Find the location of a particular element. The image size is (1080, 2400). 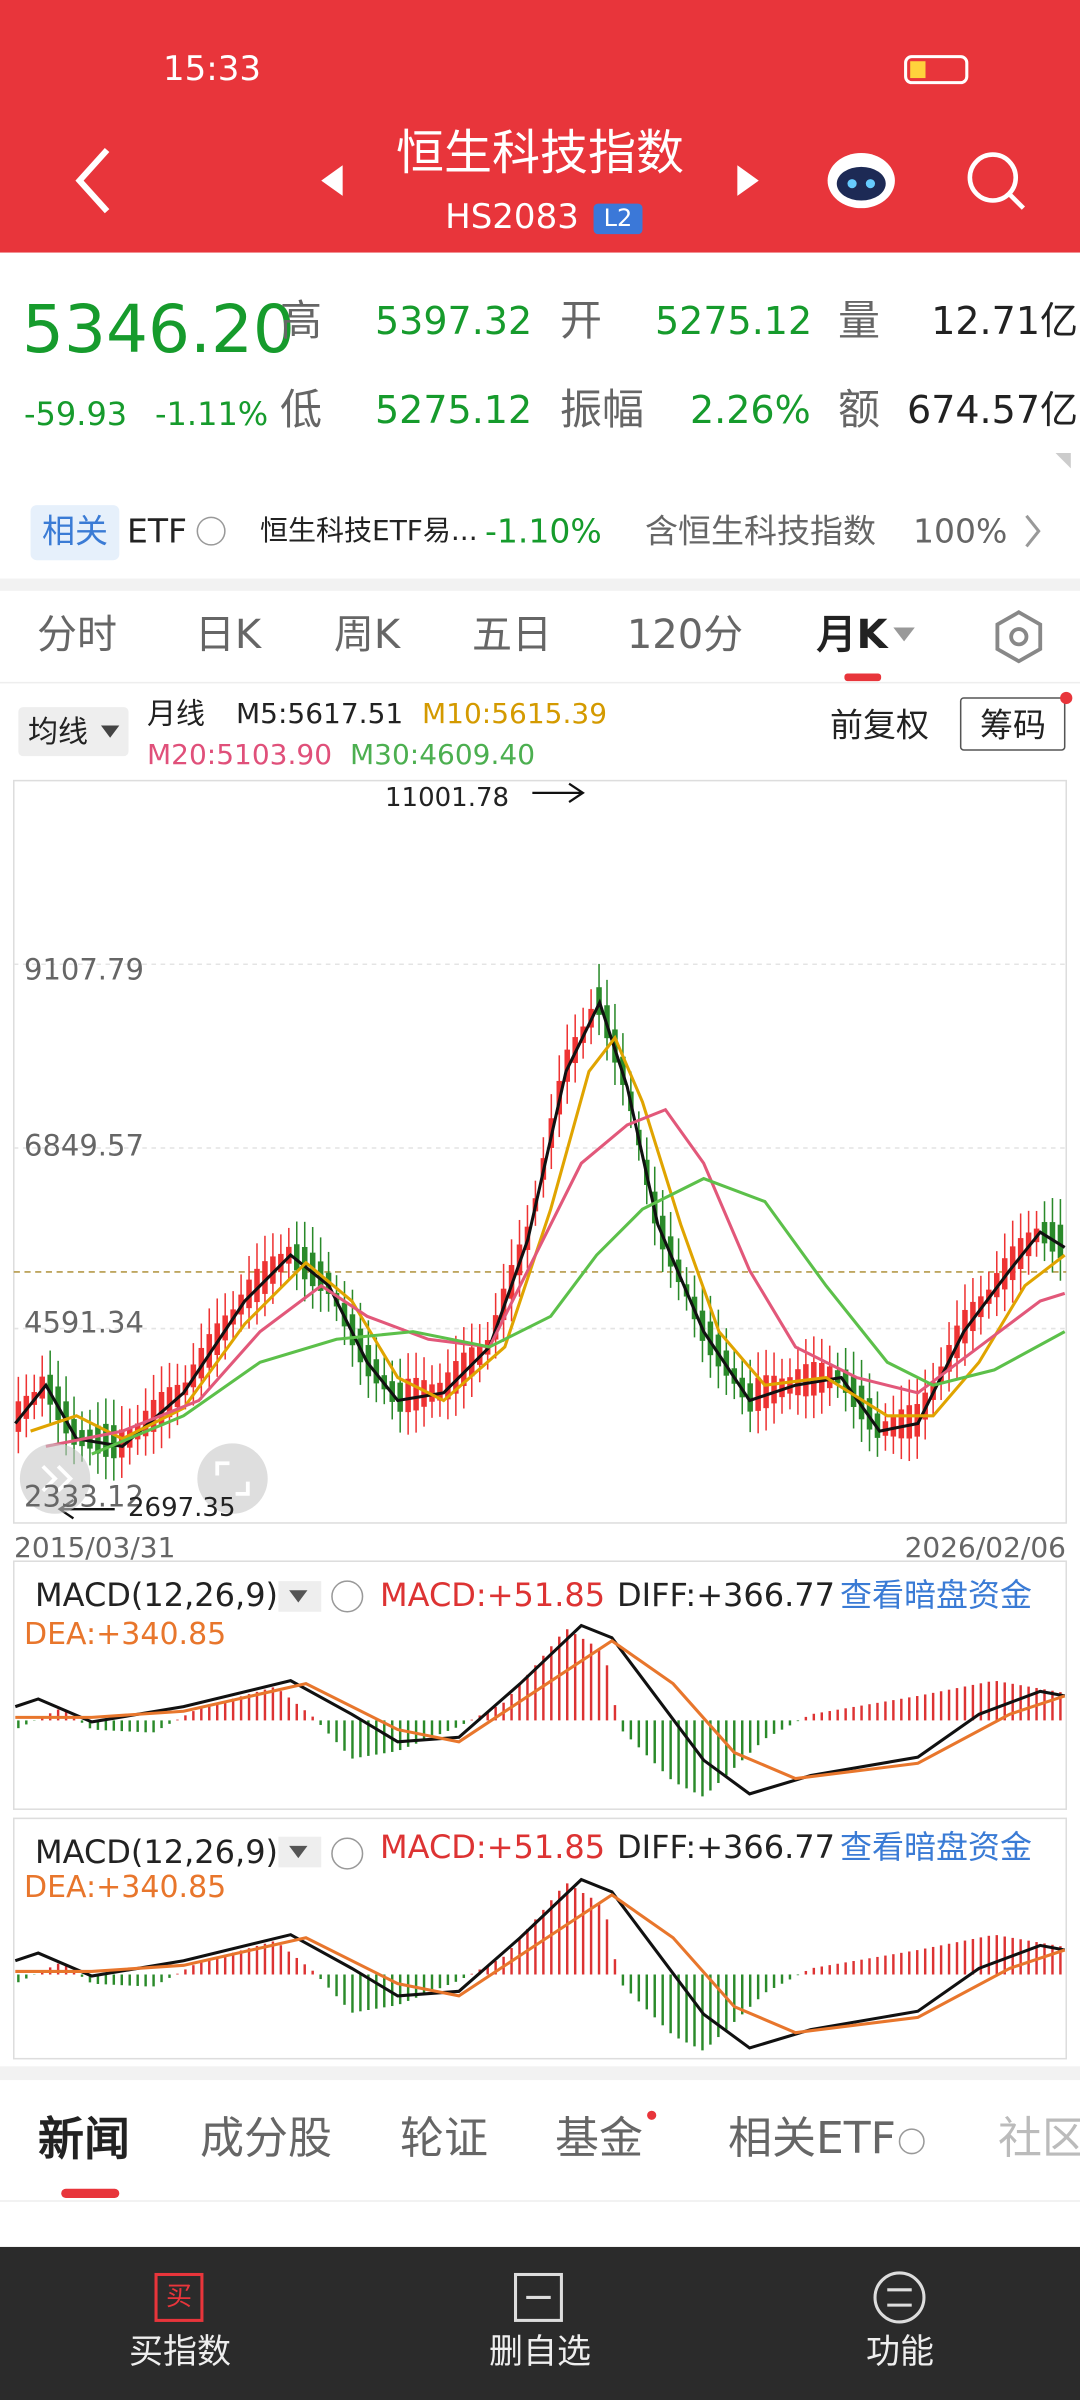

ma-select-bg is located at coordinates (73, 732).